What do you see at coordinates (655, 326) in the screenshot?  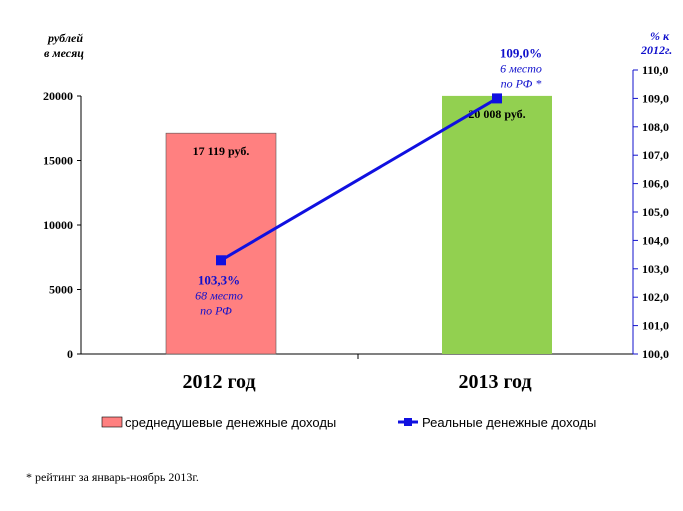 I see `right-tick-label: 101,0` at bounding box center [655, 326].